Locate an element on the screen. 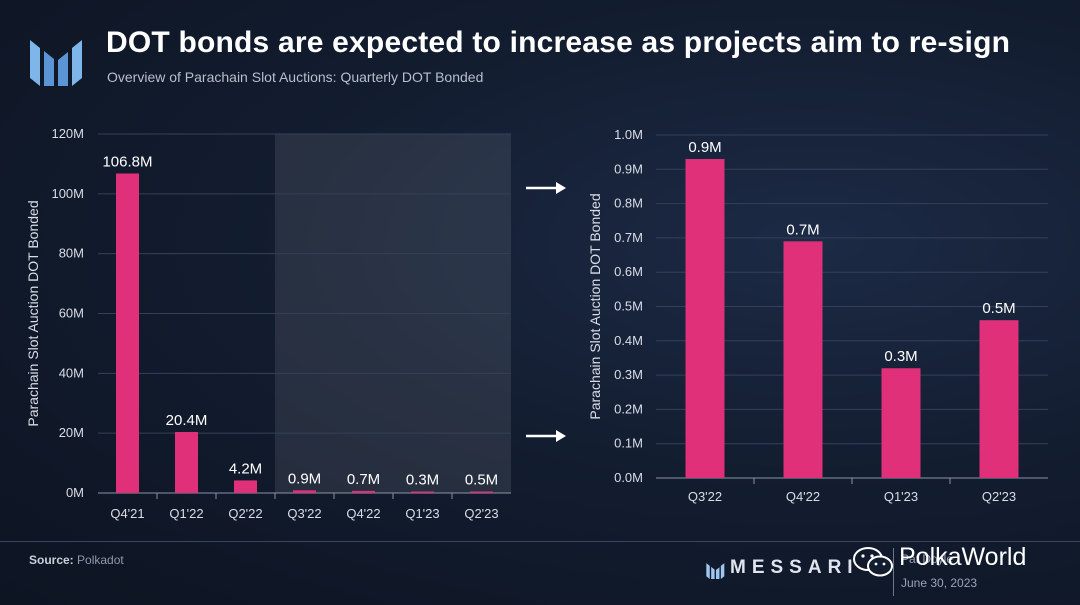 The image size is (1080, 605). y-tick-label: 0.6M is located at coordinates (628, 271).